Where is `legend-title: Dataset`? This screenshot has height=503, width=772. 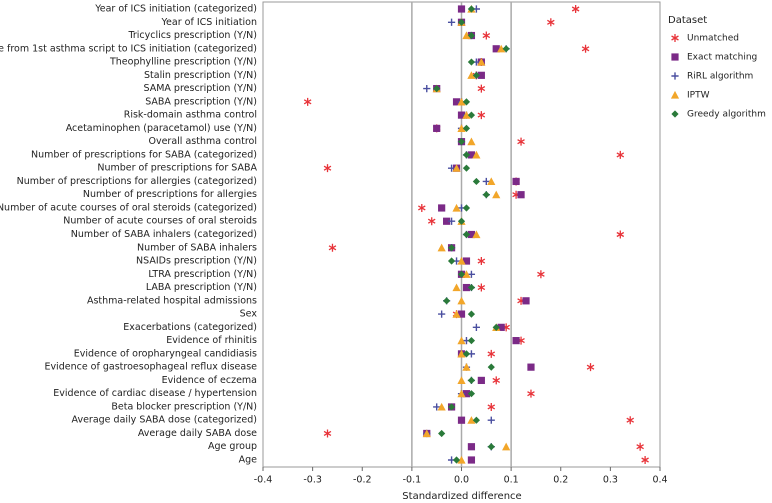 legend-title: Dataset is located at coordinates (687, 20).